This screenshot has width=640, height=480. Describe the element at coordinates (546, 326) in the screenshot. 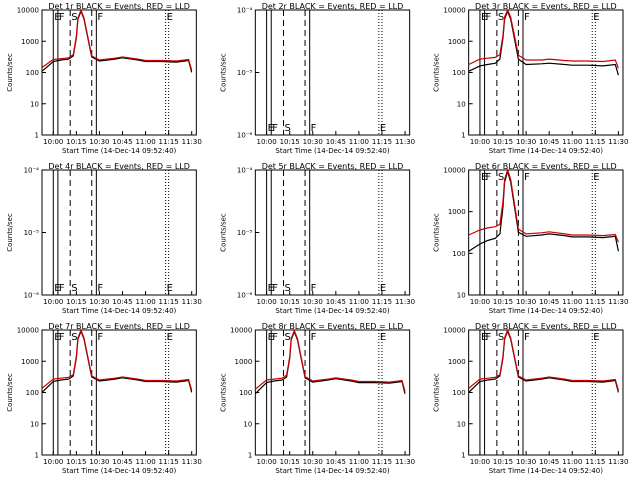

I see `panel-title: Det 9r BLACK = Events, RED = LLD` at that location.